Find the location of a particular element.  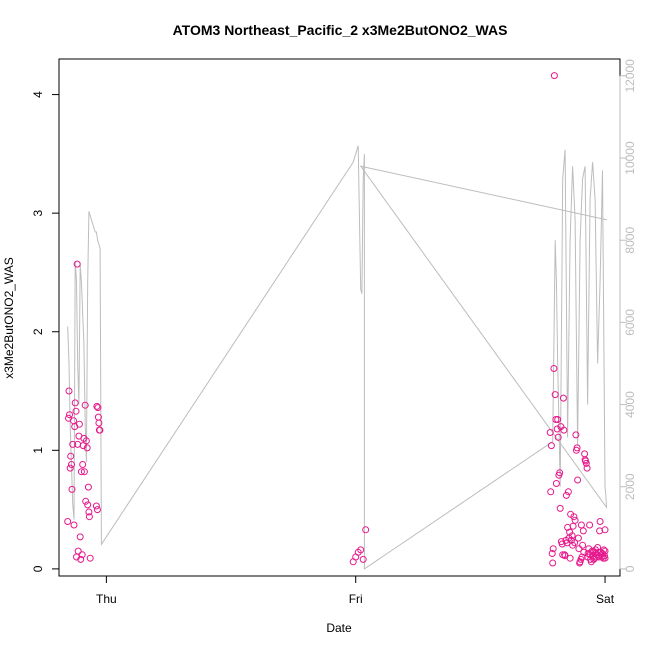

y2-tick-label: 6000 is located at coordinates (630, 322).